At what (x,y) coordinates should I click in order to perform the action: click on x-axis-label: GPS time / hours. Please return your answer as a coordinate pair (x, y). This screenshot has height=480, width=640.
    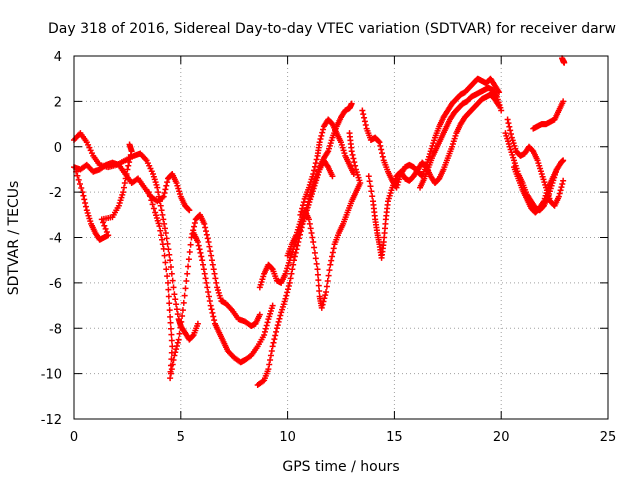
    Looking at the image, I should click on (340, 467).